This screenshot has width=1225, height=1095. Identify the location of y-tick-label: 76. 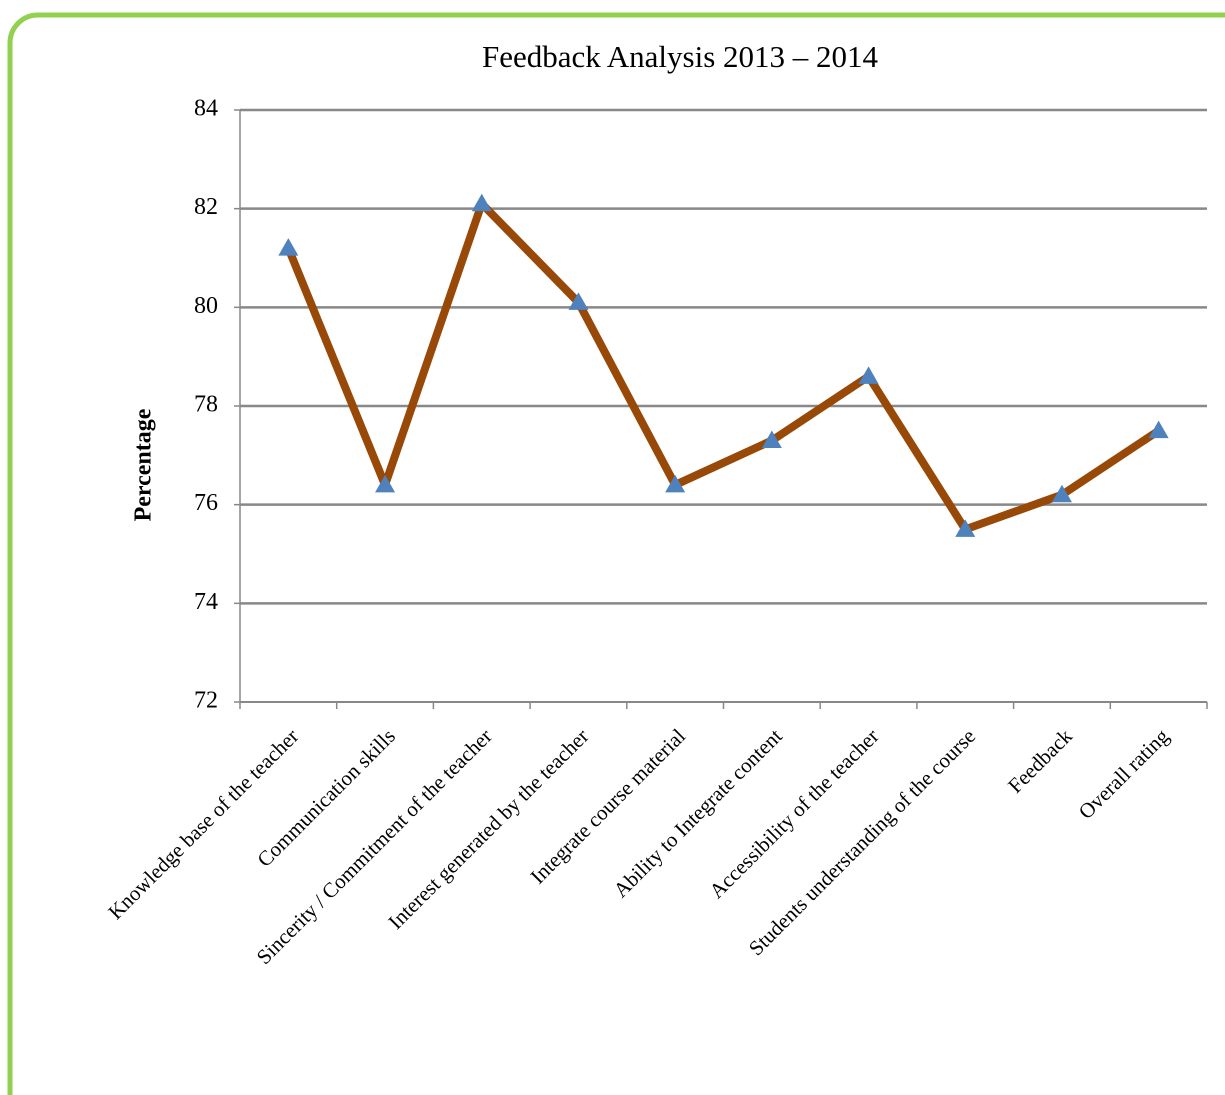
(206, 503).